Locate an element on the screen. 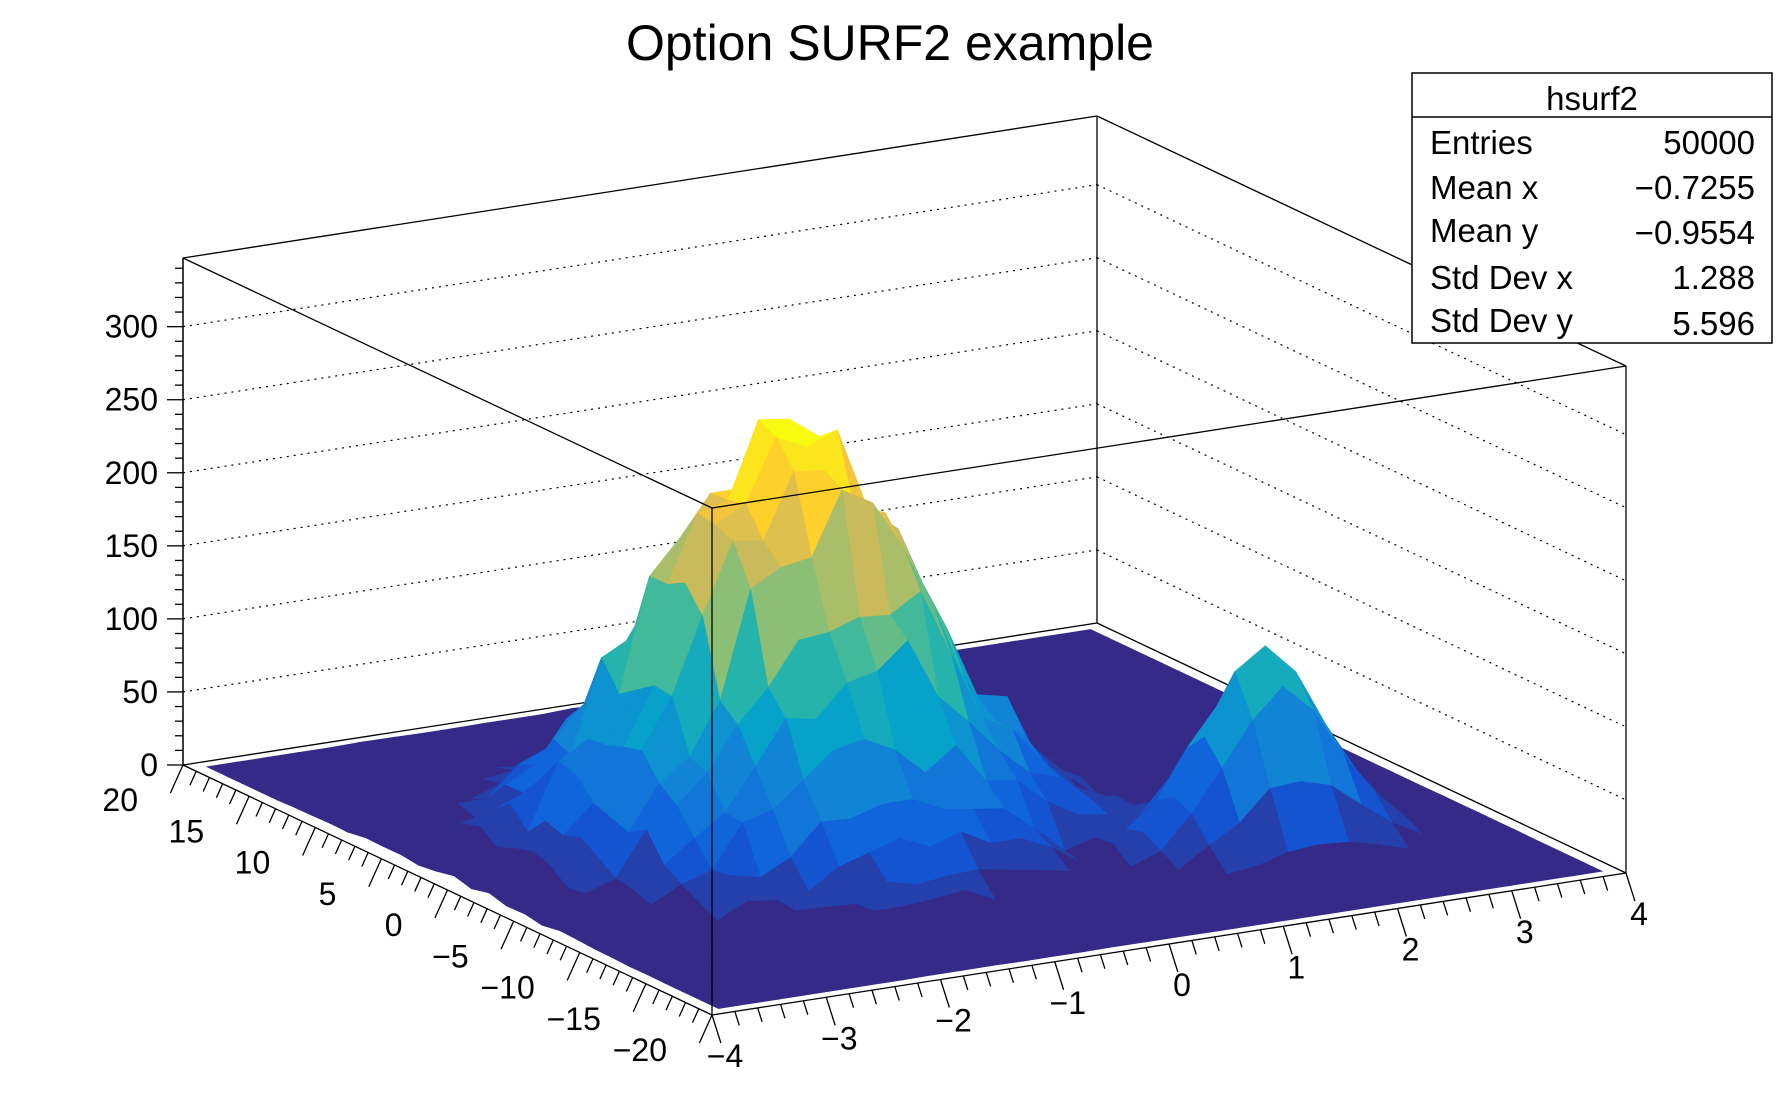  z-tick-label: 0 is located at coordinates (149, 765).